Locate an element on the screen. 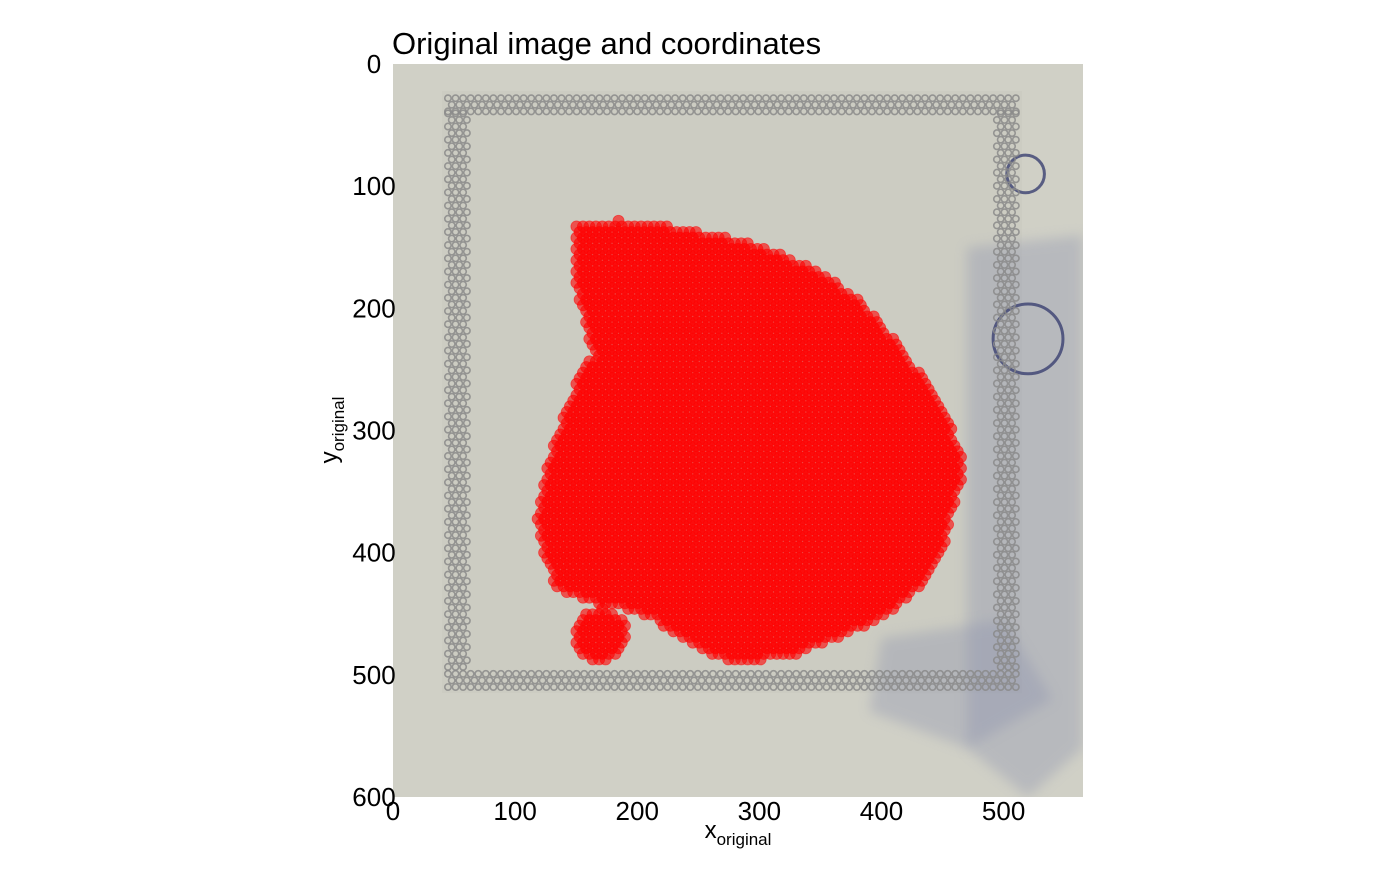 This screenshot has width=1400, height=871. y-tick-label: 600 is located at coordinates (373, 797).